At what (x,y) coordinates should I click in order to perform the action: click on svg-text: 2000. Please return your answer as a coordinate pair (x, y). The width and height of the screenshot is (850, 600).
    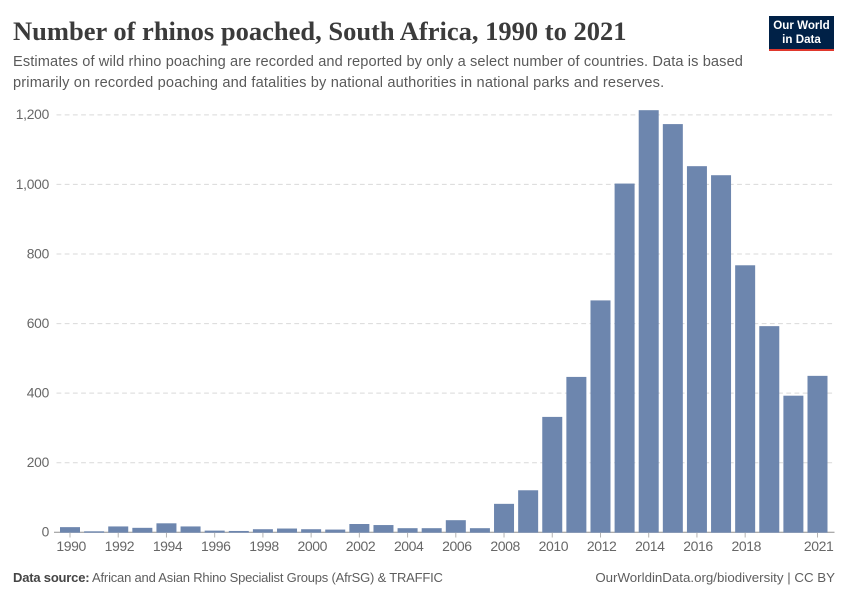
    Looking at the image, I should click on (312, 546).